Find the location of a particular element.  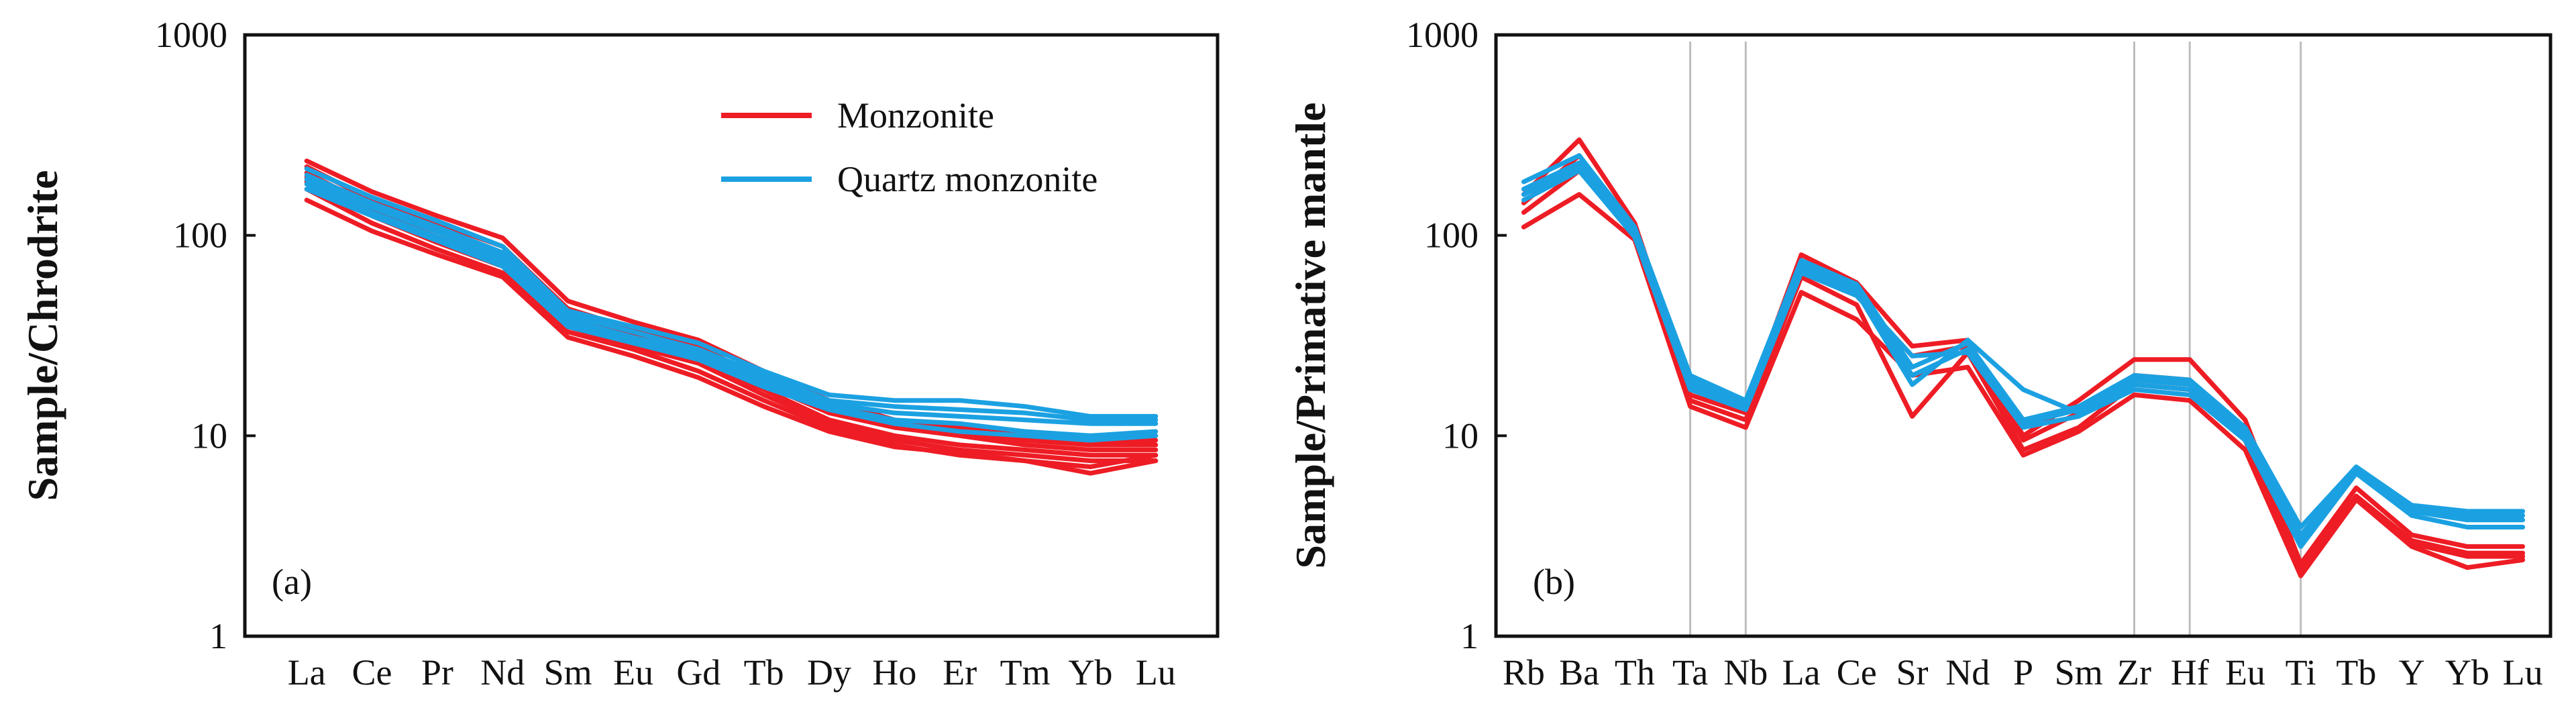

x-tick-label-pr: Pr is located at coordinates (437, 672).